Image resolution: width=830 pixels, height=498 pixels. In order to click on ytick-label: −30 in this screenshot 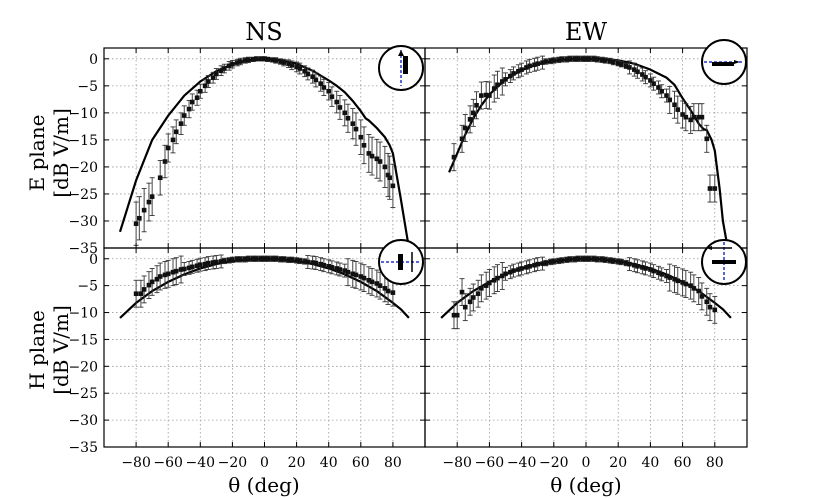, I will do `click(83, 222)`.